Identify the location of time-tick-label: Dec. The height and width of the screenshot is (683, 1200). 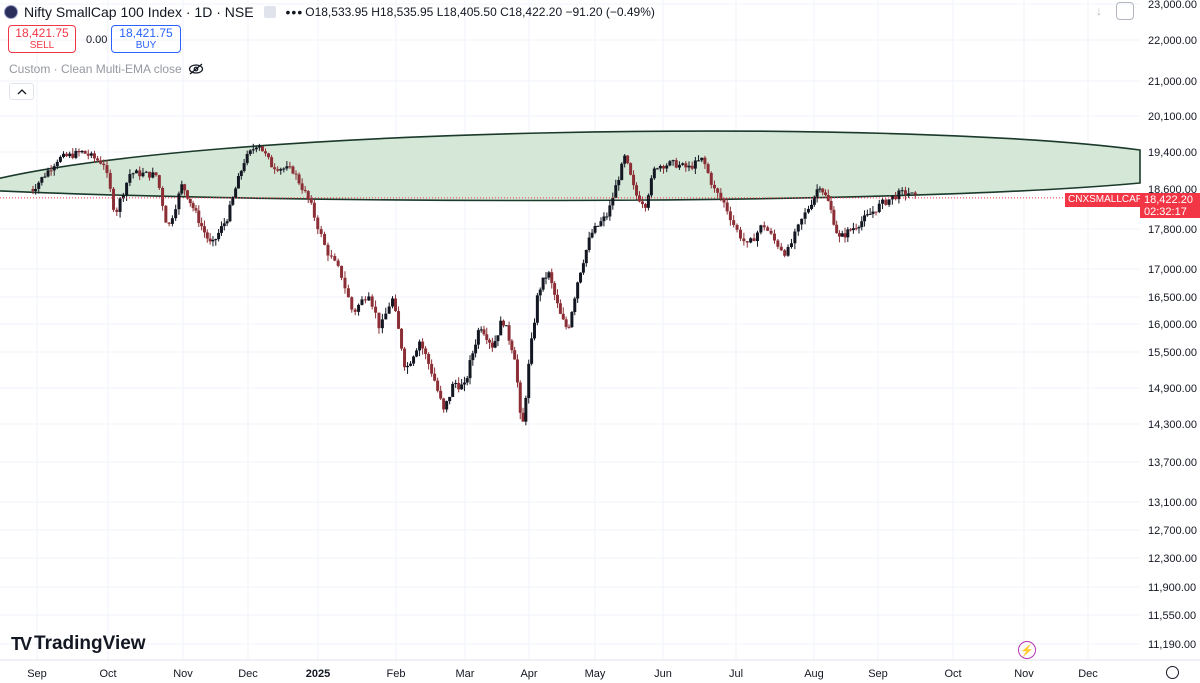
(248, 674).